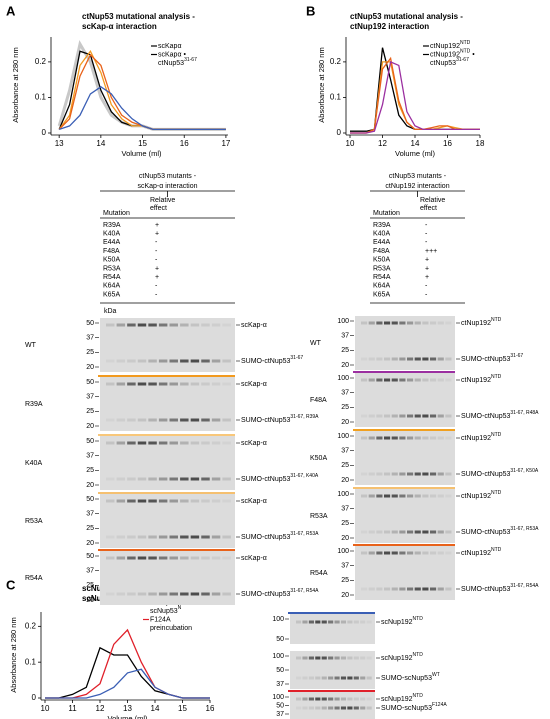 This screenshot has height=719, width=550. I want to click on table-title: scKap-α interaction, so click(167, 186).